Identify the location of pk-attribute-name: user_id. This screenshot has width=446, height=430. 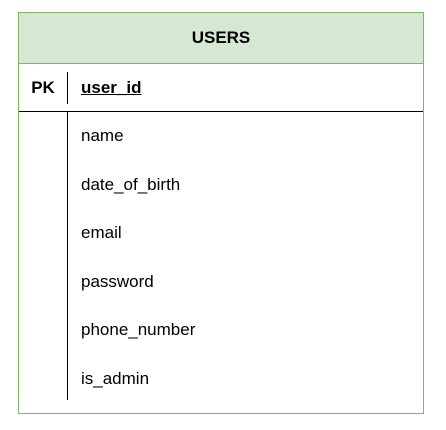
(111, 87).